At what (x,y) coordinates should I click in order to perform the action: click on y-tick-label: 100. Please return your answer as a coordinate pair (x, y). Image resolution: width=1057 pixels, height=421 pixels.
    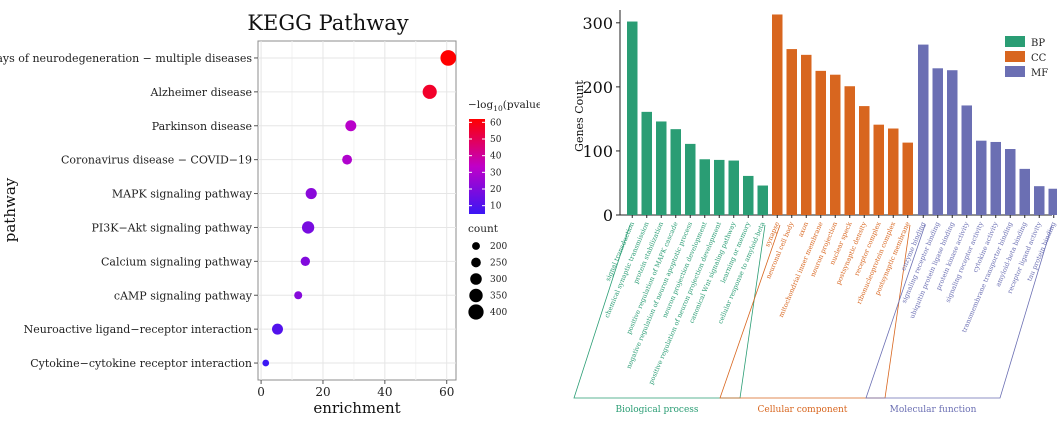
    Looking at the image, I should click on (597, 151).